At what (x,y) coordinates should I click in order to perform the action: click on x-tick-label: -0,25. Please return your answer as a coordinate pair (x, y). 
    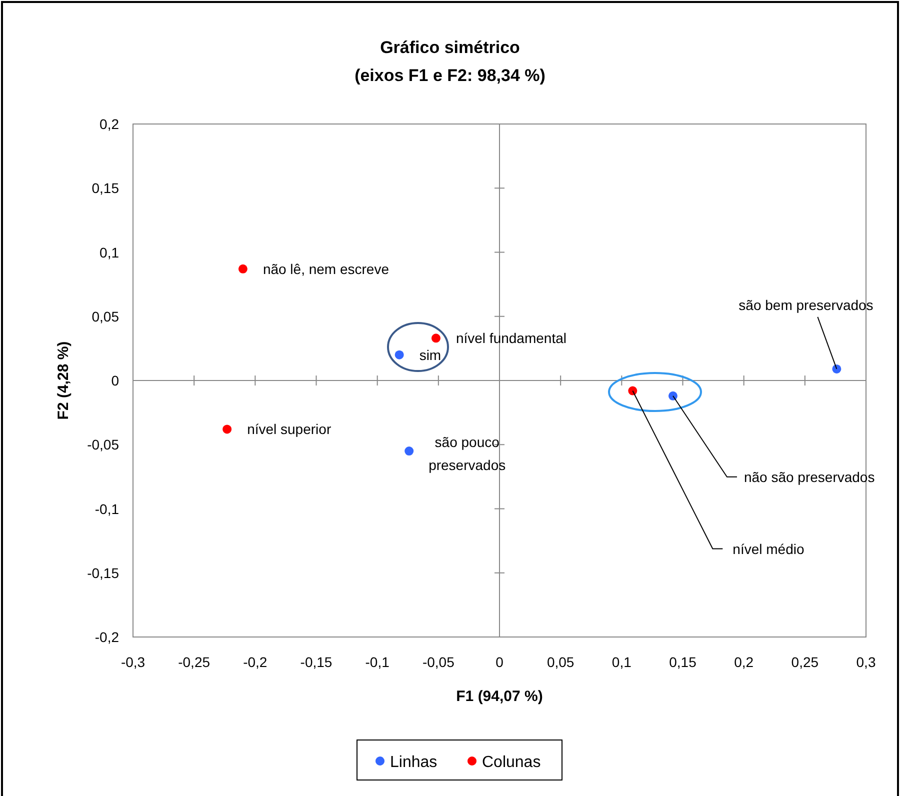
    Looking at the image, I should click on (194, 662).